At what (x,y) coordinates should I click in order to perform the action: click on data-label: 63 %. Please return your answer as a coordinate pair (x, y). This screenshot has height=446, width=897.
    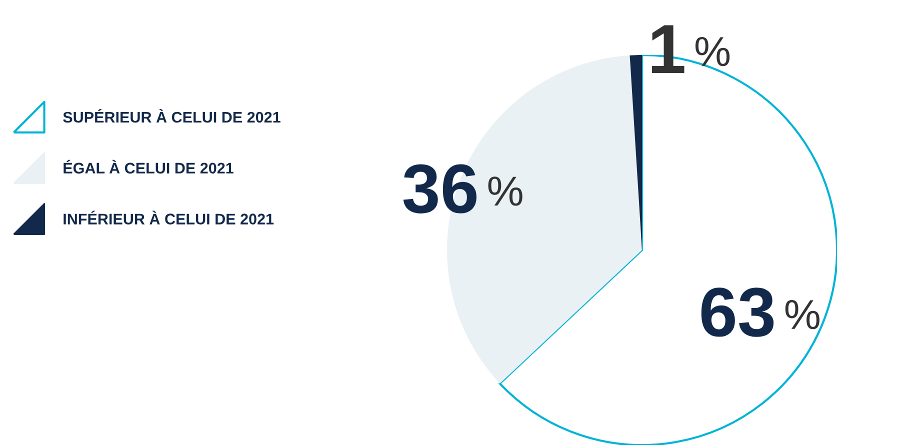
    Looking at the image, I should click on (760, 312).